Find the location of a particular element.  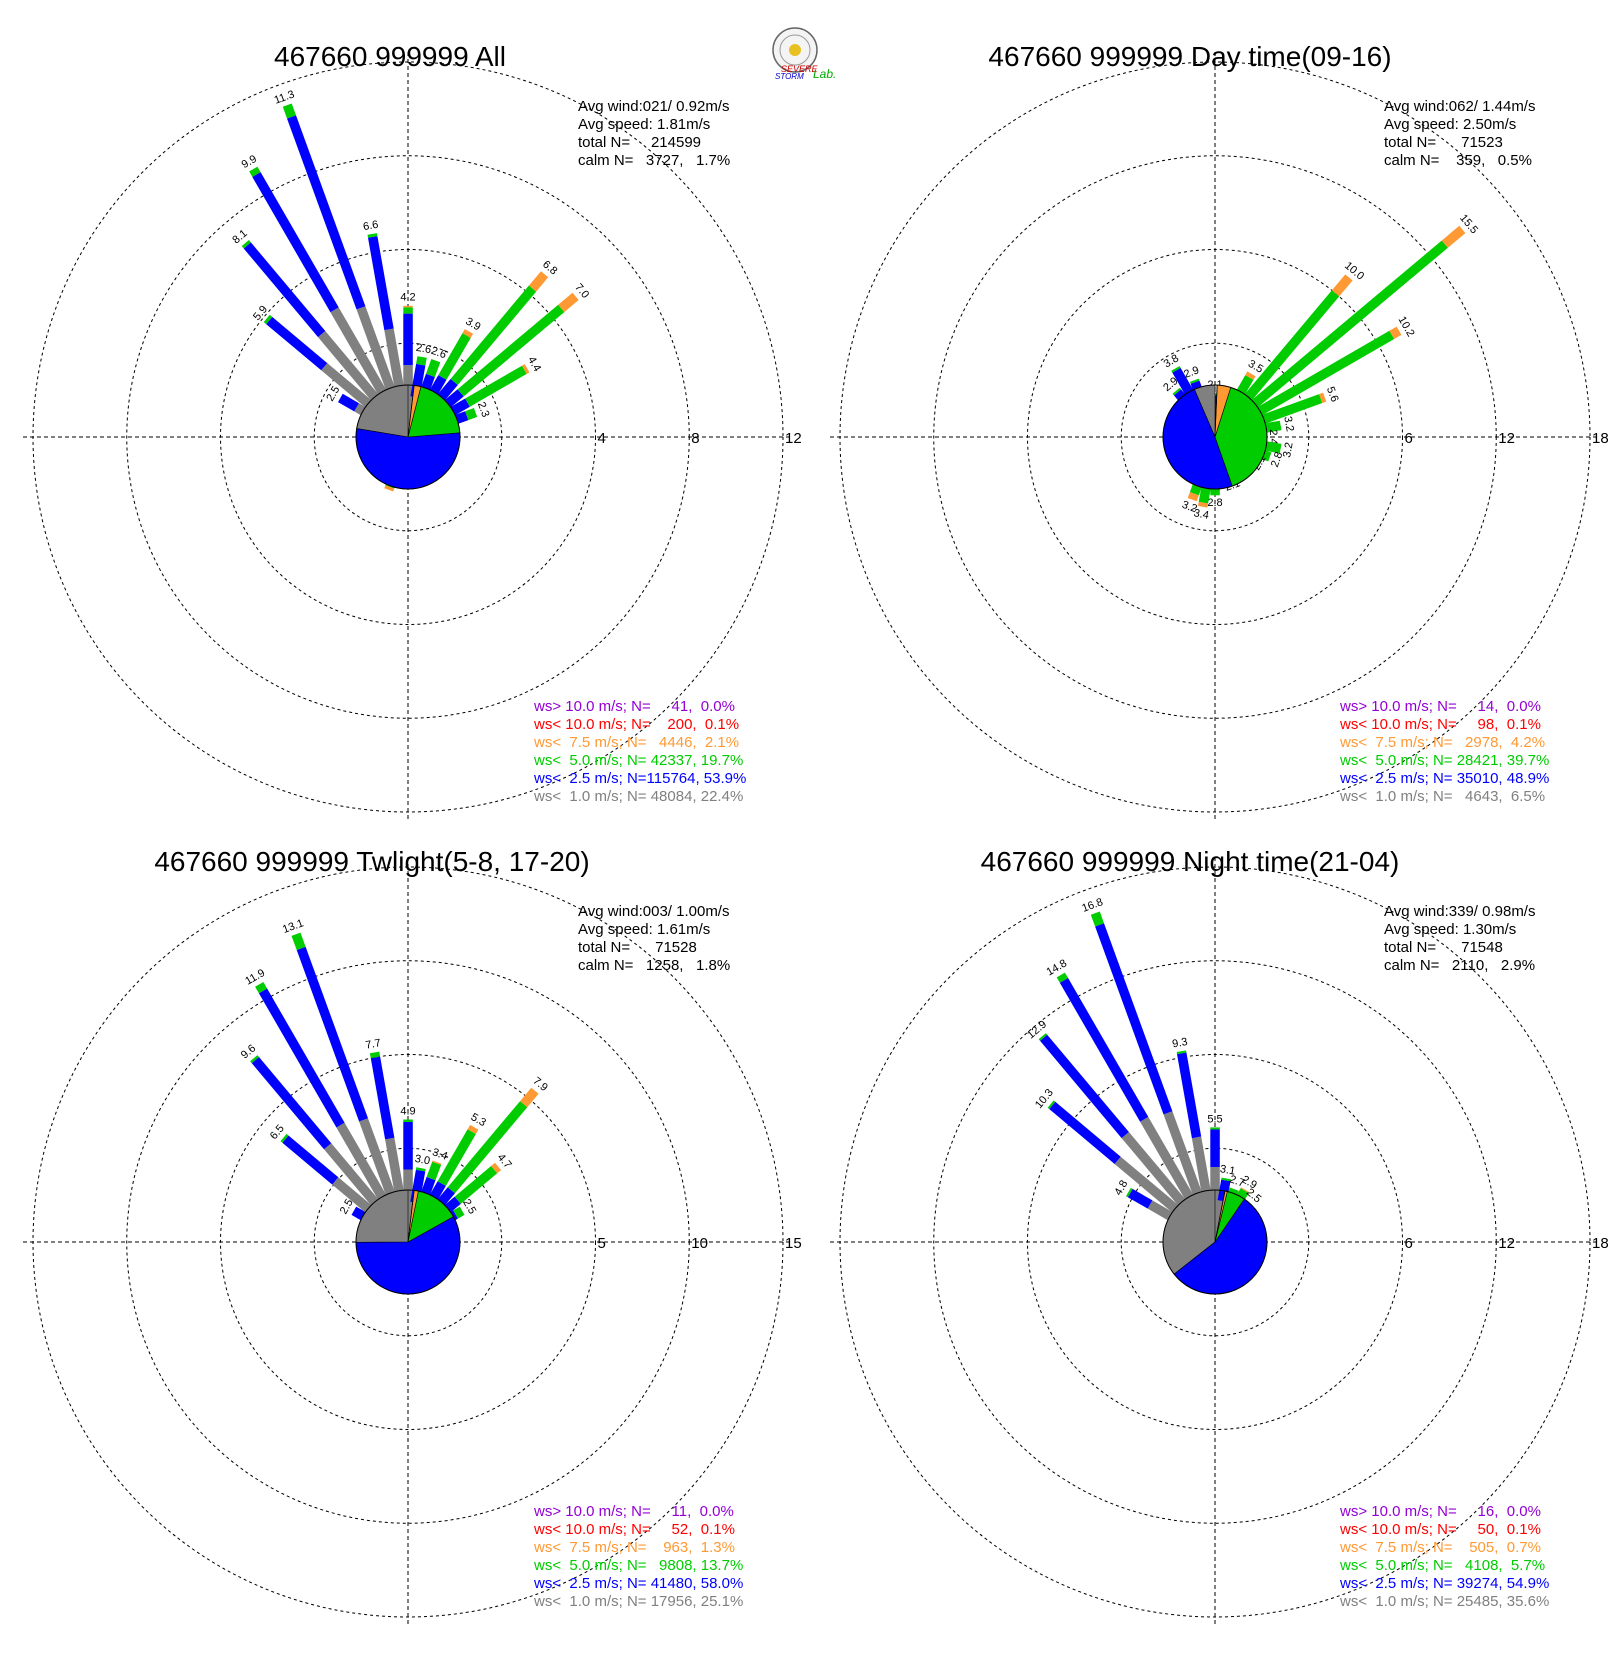

lab-logo: SEVERE STORM Lab. is located at coordinates (804, 54).